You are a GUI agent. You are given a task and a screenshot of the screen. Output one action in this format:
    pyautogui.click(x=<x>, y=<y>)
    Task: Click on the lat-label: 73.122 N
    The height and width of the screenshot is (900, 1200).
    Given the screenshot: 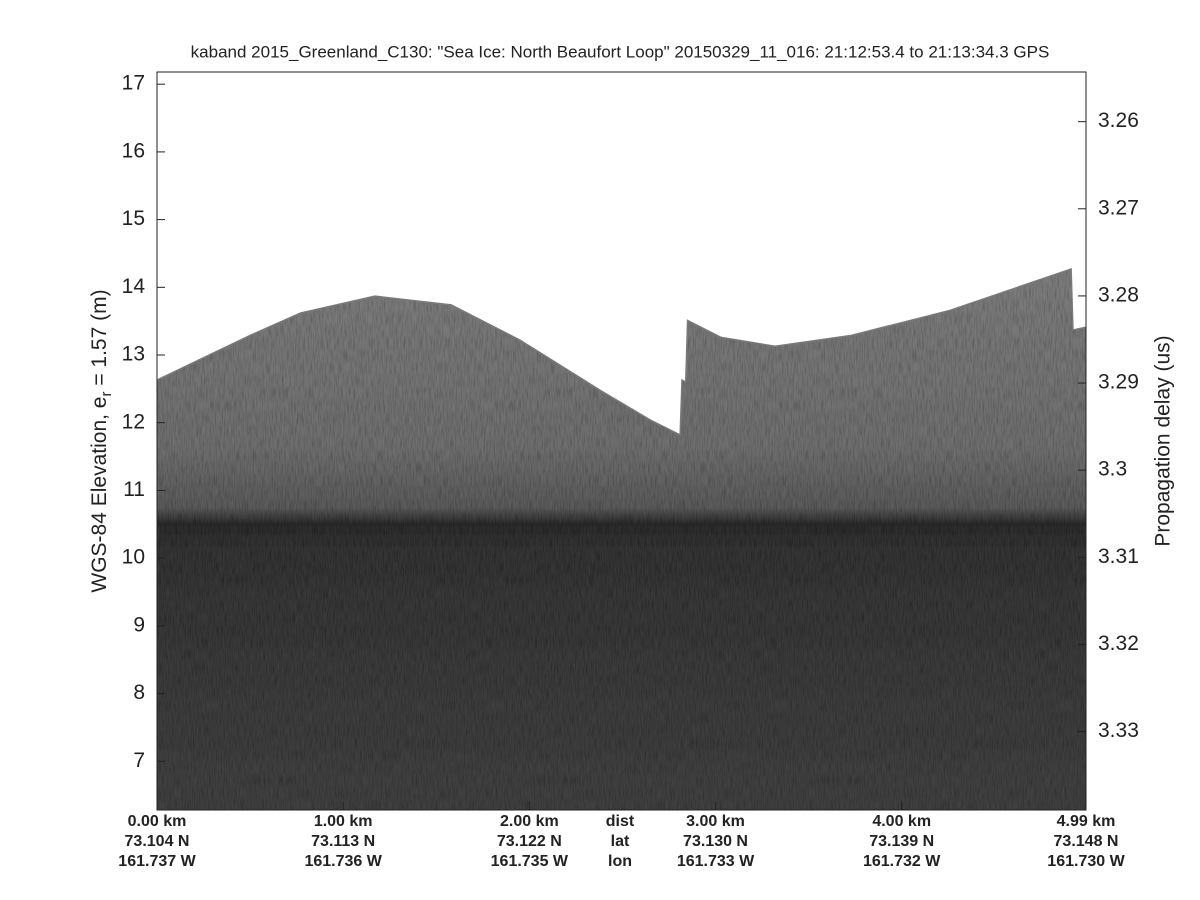 What is the action you would take?
    pyautogui.click(x=529, y=841)
    